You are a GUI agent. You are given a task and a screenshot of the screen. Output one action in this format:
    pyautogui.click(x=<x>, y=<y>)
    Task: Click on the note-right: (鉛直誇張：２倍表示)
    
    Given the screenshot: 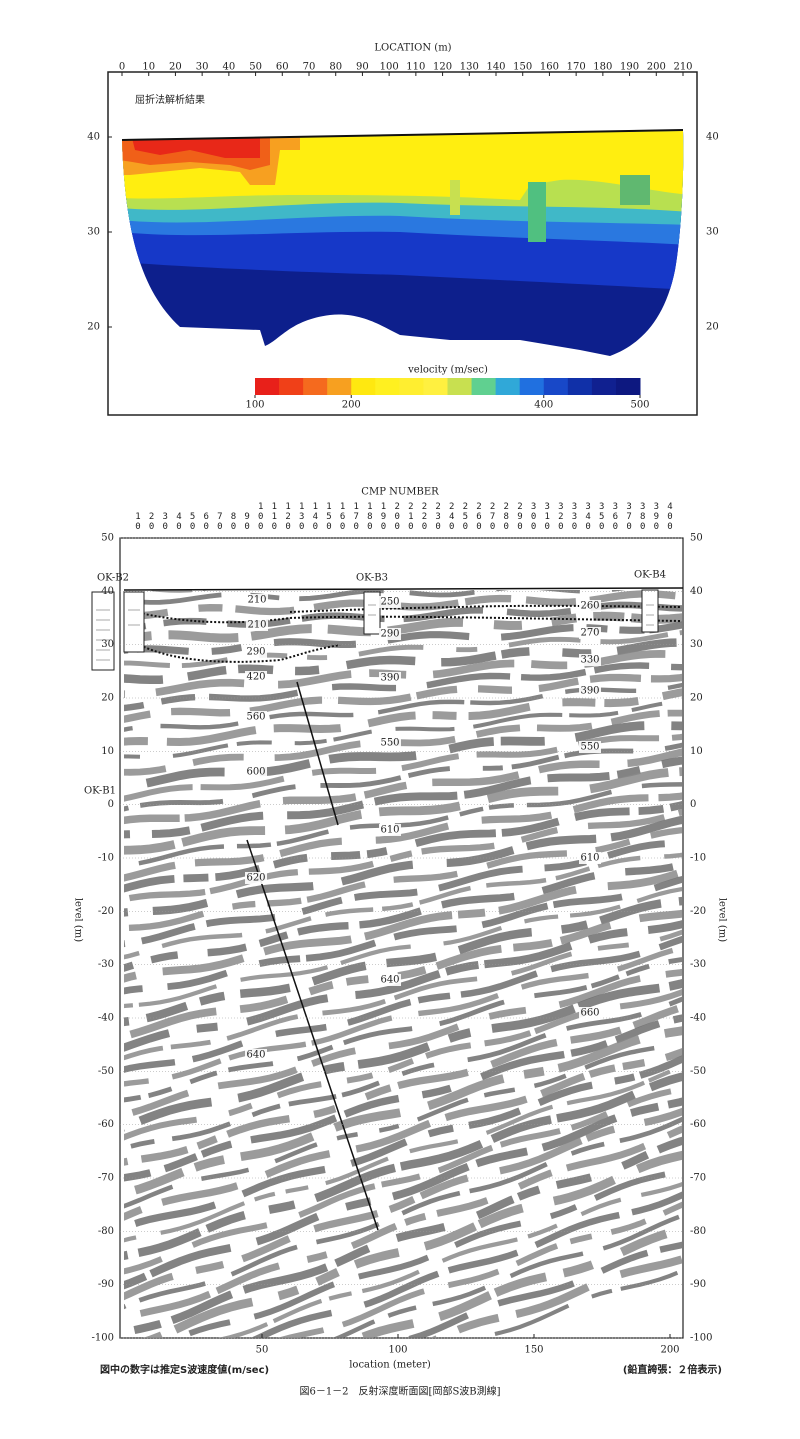 What is the action you would take?
    pyautogui.click(x=672, y=1369)
    